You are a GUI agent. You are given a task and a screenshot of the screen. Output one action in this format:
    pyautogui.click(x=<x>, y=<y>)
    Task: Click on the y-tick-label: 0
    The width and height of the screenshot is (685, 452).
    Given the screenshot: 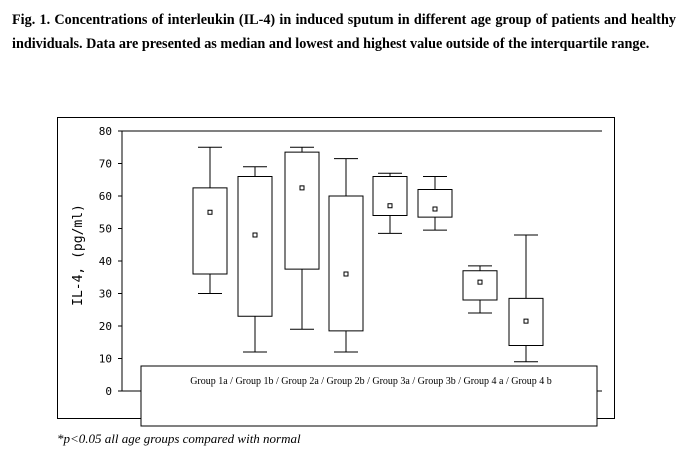 What is the action you would take?
    pyautogui.click(x=108, y=391)
    